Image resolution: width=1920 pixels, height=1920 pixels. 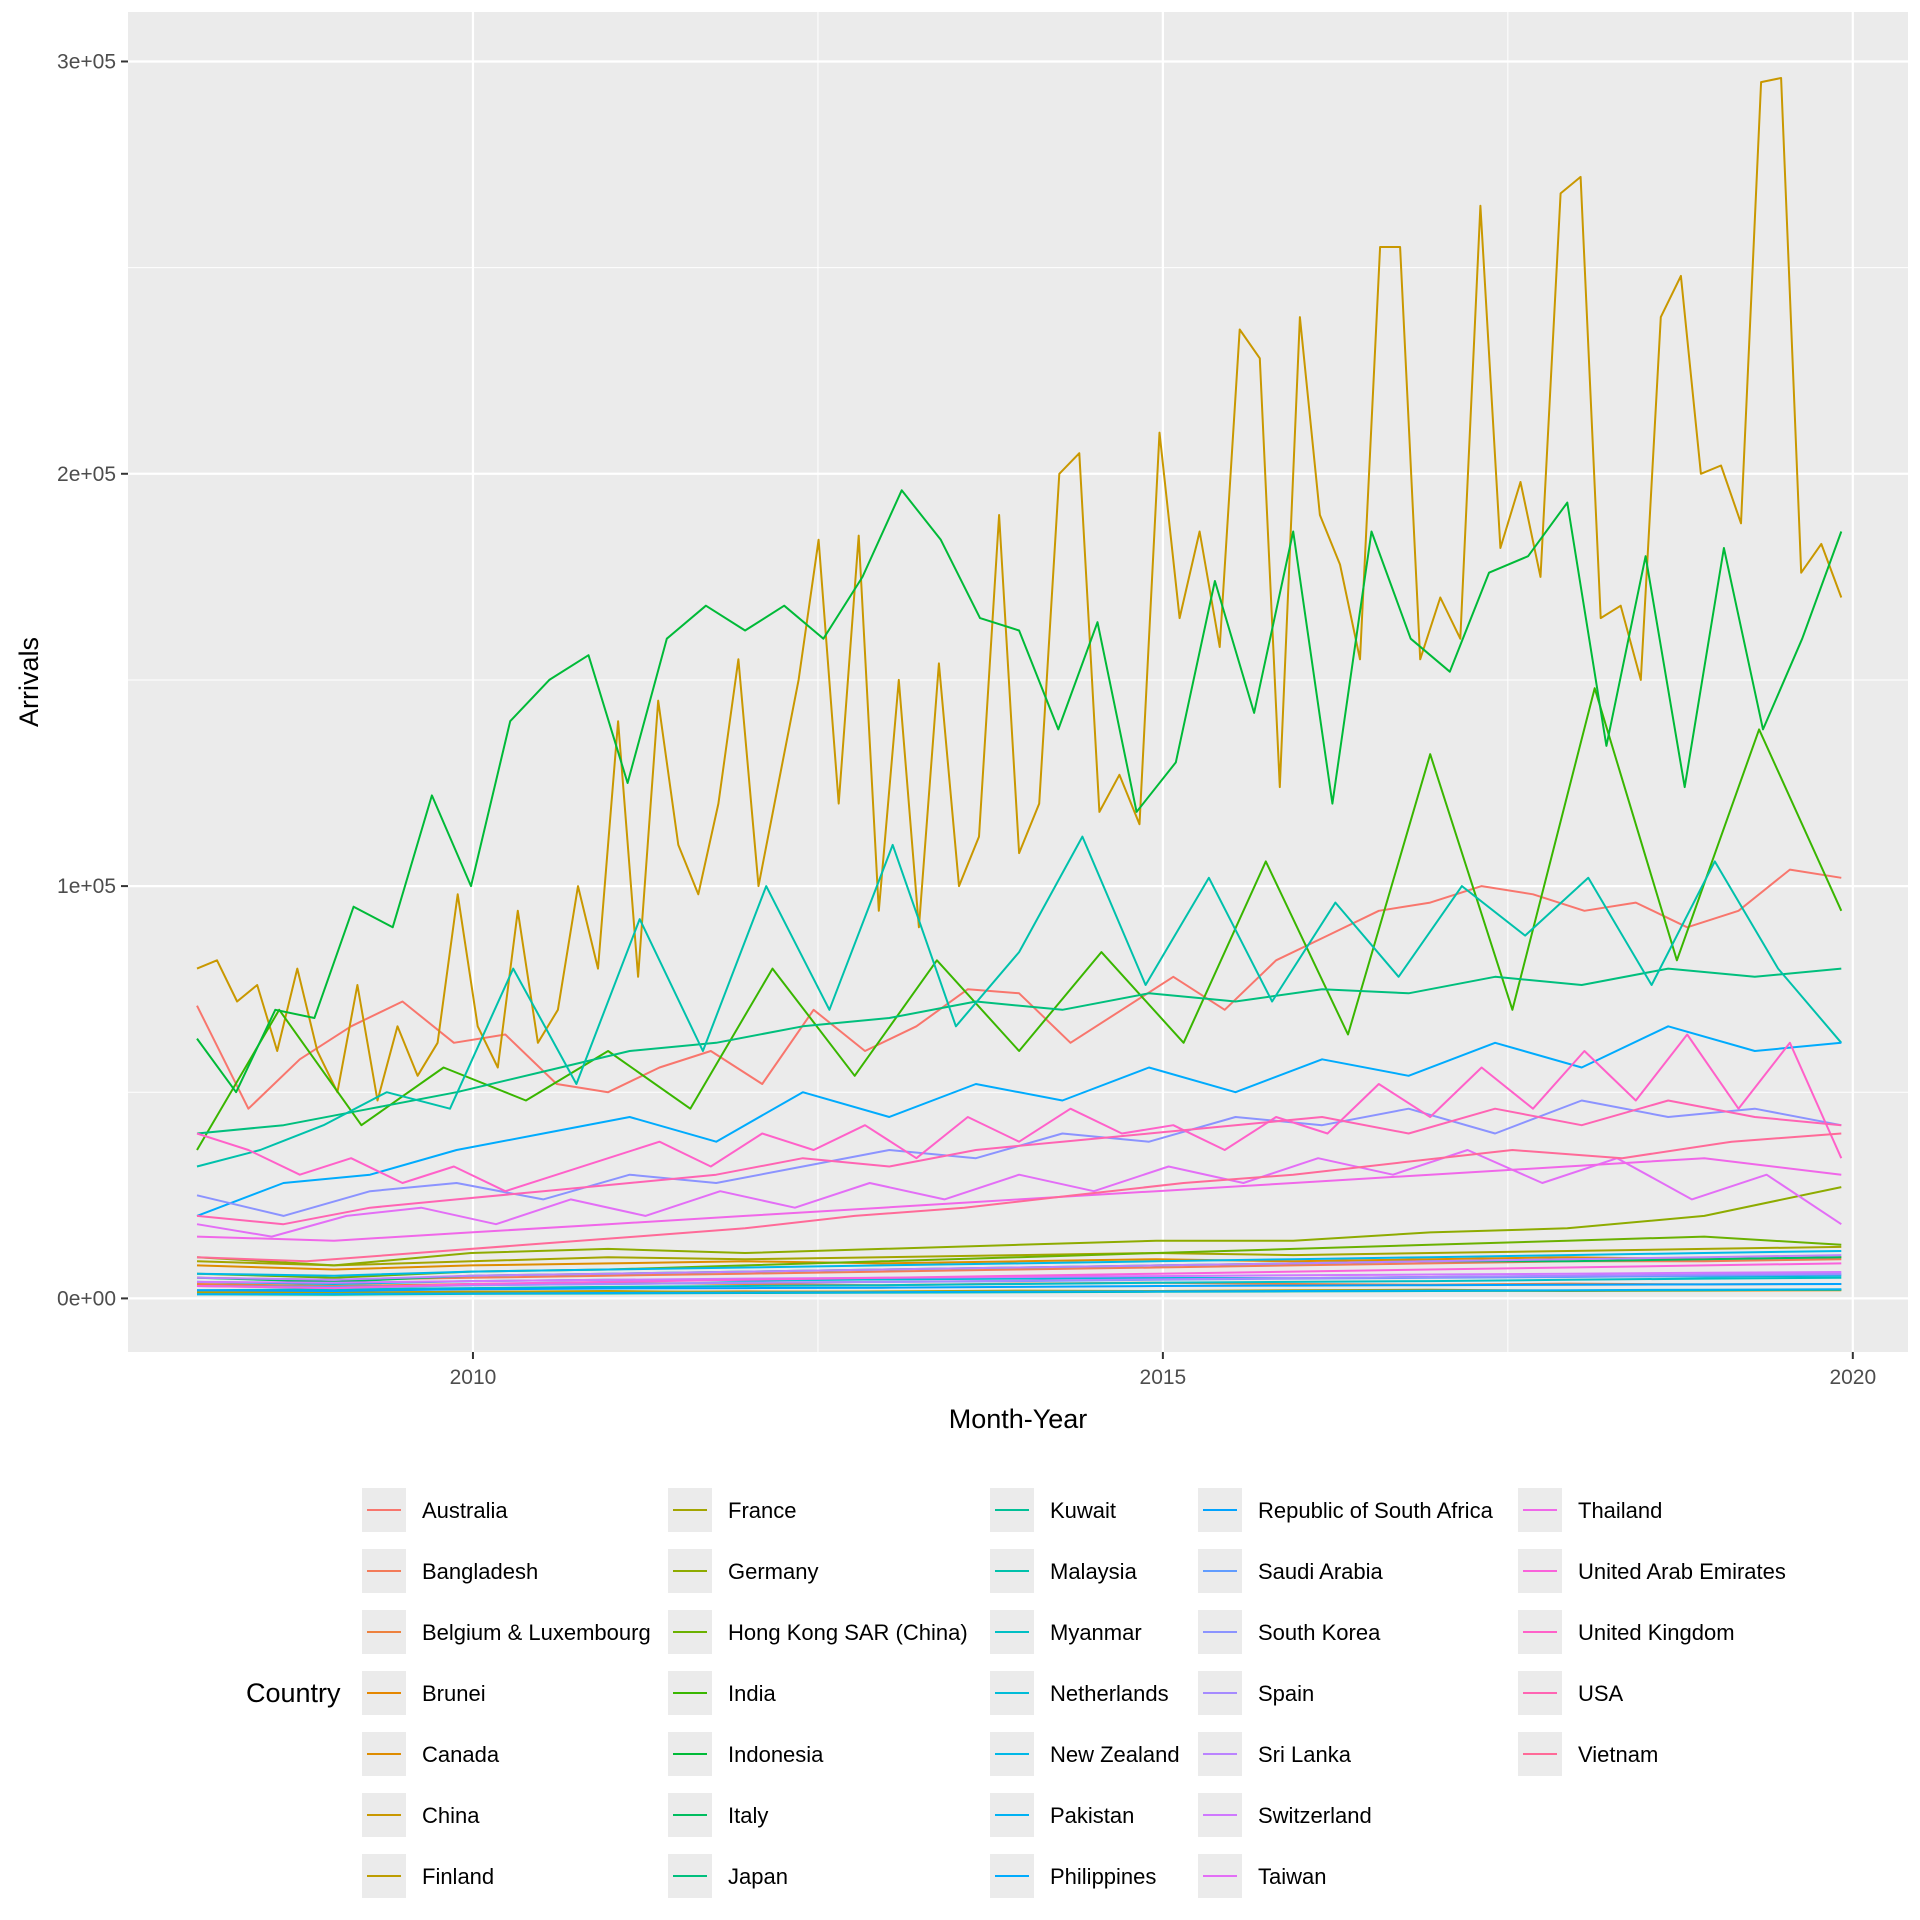 I want to click on legend-label: Spain, so click(x=1286, y=1693).